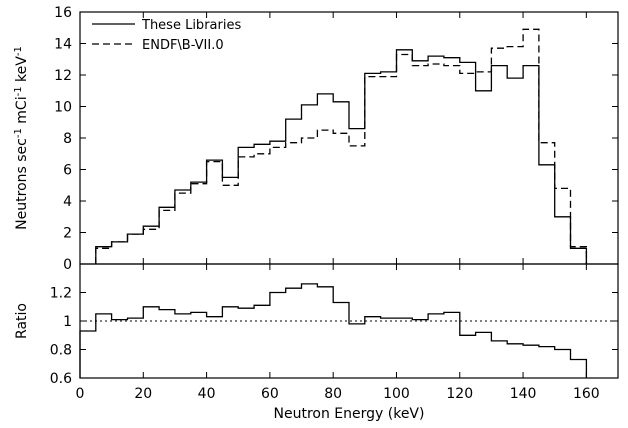 This screenshot has width=628, height=428. Describe the element at coordinates (67, 139) in the screenshot. I see `spectrum-y-tick-label: 8` at that location.